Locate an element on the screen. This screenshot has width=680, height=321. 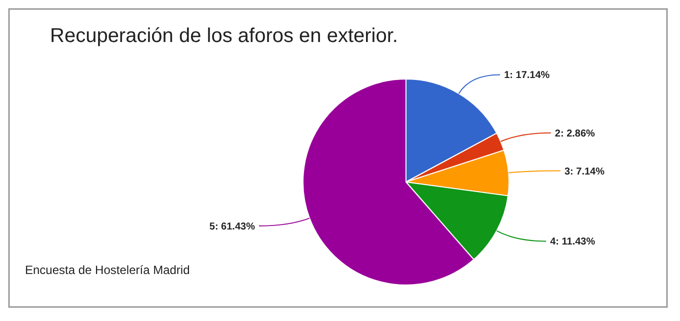
data-label: : 2.86% is located at coordinates (578, 134).